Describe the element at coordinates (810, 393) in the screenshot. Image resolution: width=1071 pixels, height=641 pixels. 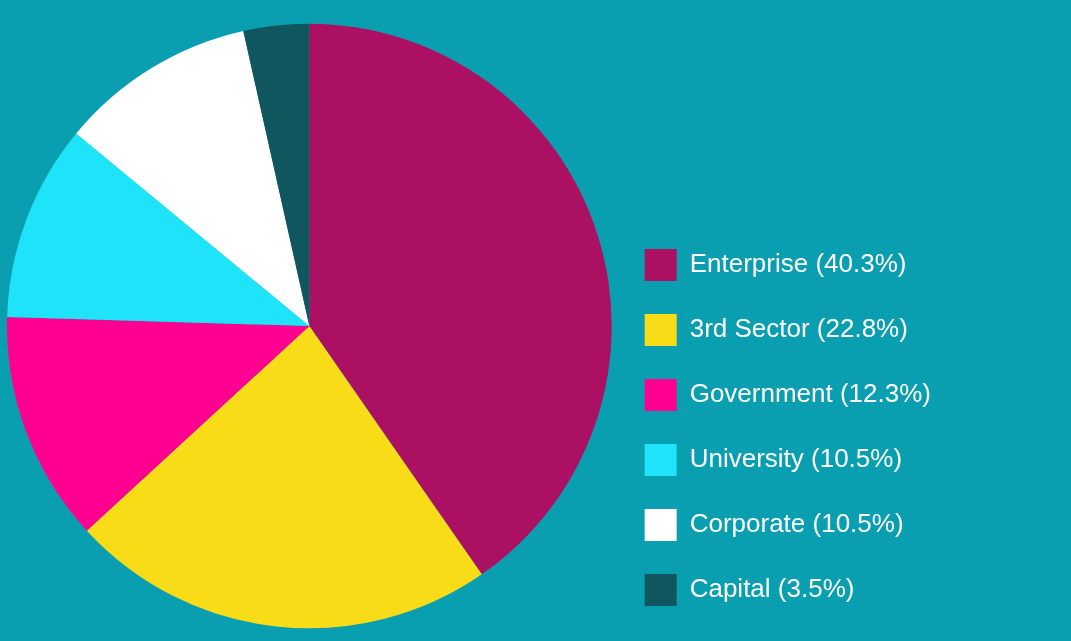
I see `legend-label: Government (12.3%)` at that location.